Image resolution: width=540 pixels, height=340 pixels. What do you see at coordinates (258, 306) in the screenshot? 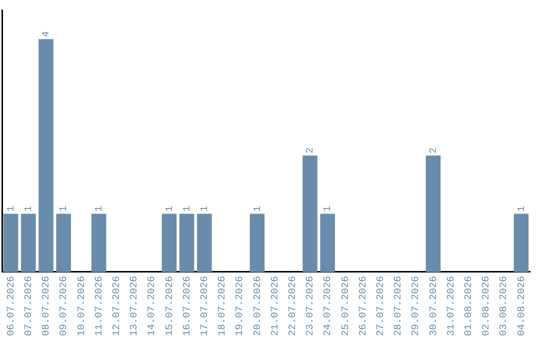
I see `x-tick-label: 20.07.2026` at bounding box center [258, 306].